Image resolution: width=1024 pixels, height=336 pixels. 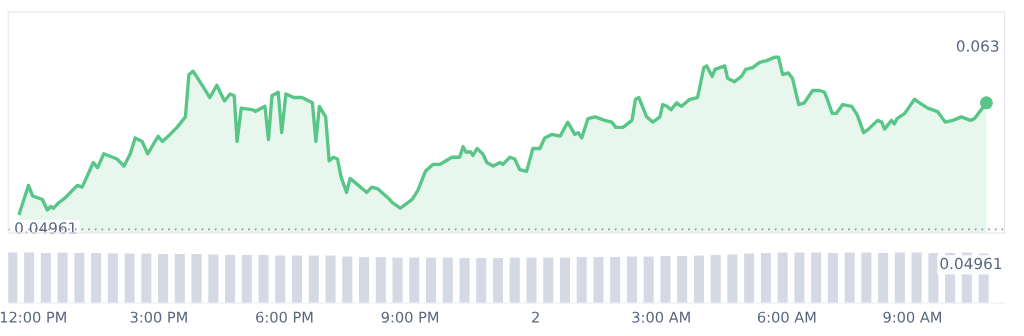 What do you see at coordinates (33, 317) in the screenshot?
I see `x-tick-label: 12:00 PM` at bounding box center [33, 317].